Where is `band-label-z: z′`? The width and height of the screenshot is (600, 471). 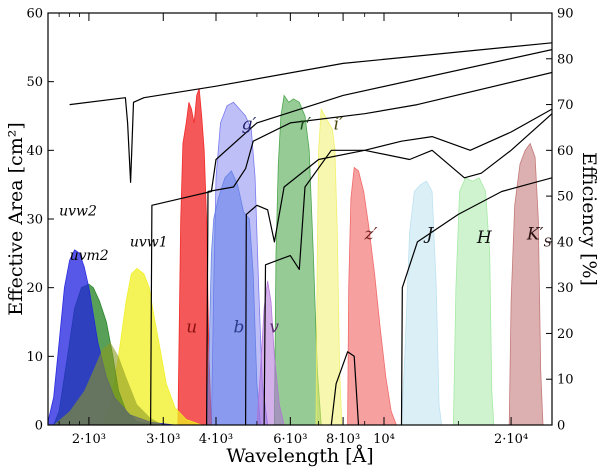
band-label-z: z′ is located at coordinates (371, 235).